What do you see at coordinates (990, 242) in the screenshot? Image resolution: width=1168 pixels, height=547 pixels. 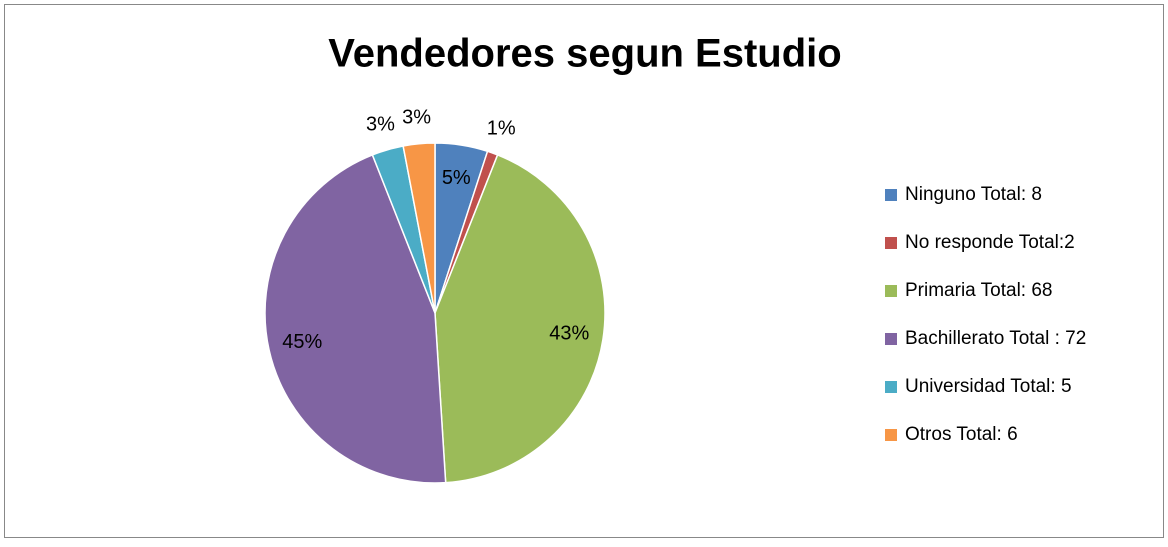 I see `legend-label: No responde Total:2` at bounding box center [990, 242].